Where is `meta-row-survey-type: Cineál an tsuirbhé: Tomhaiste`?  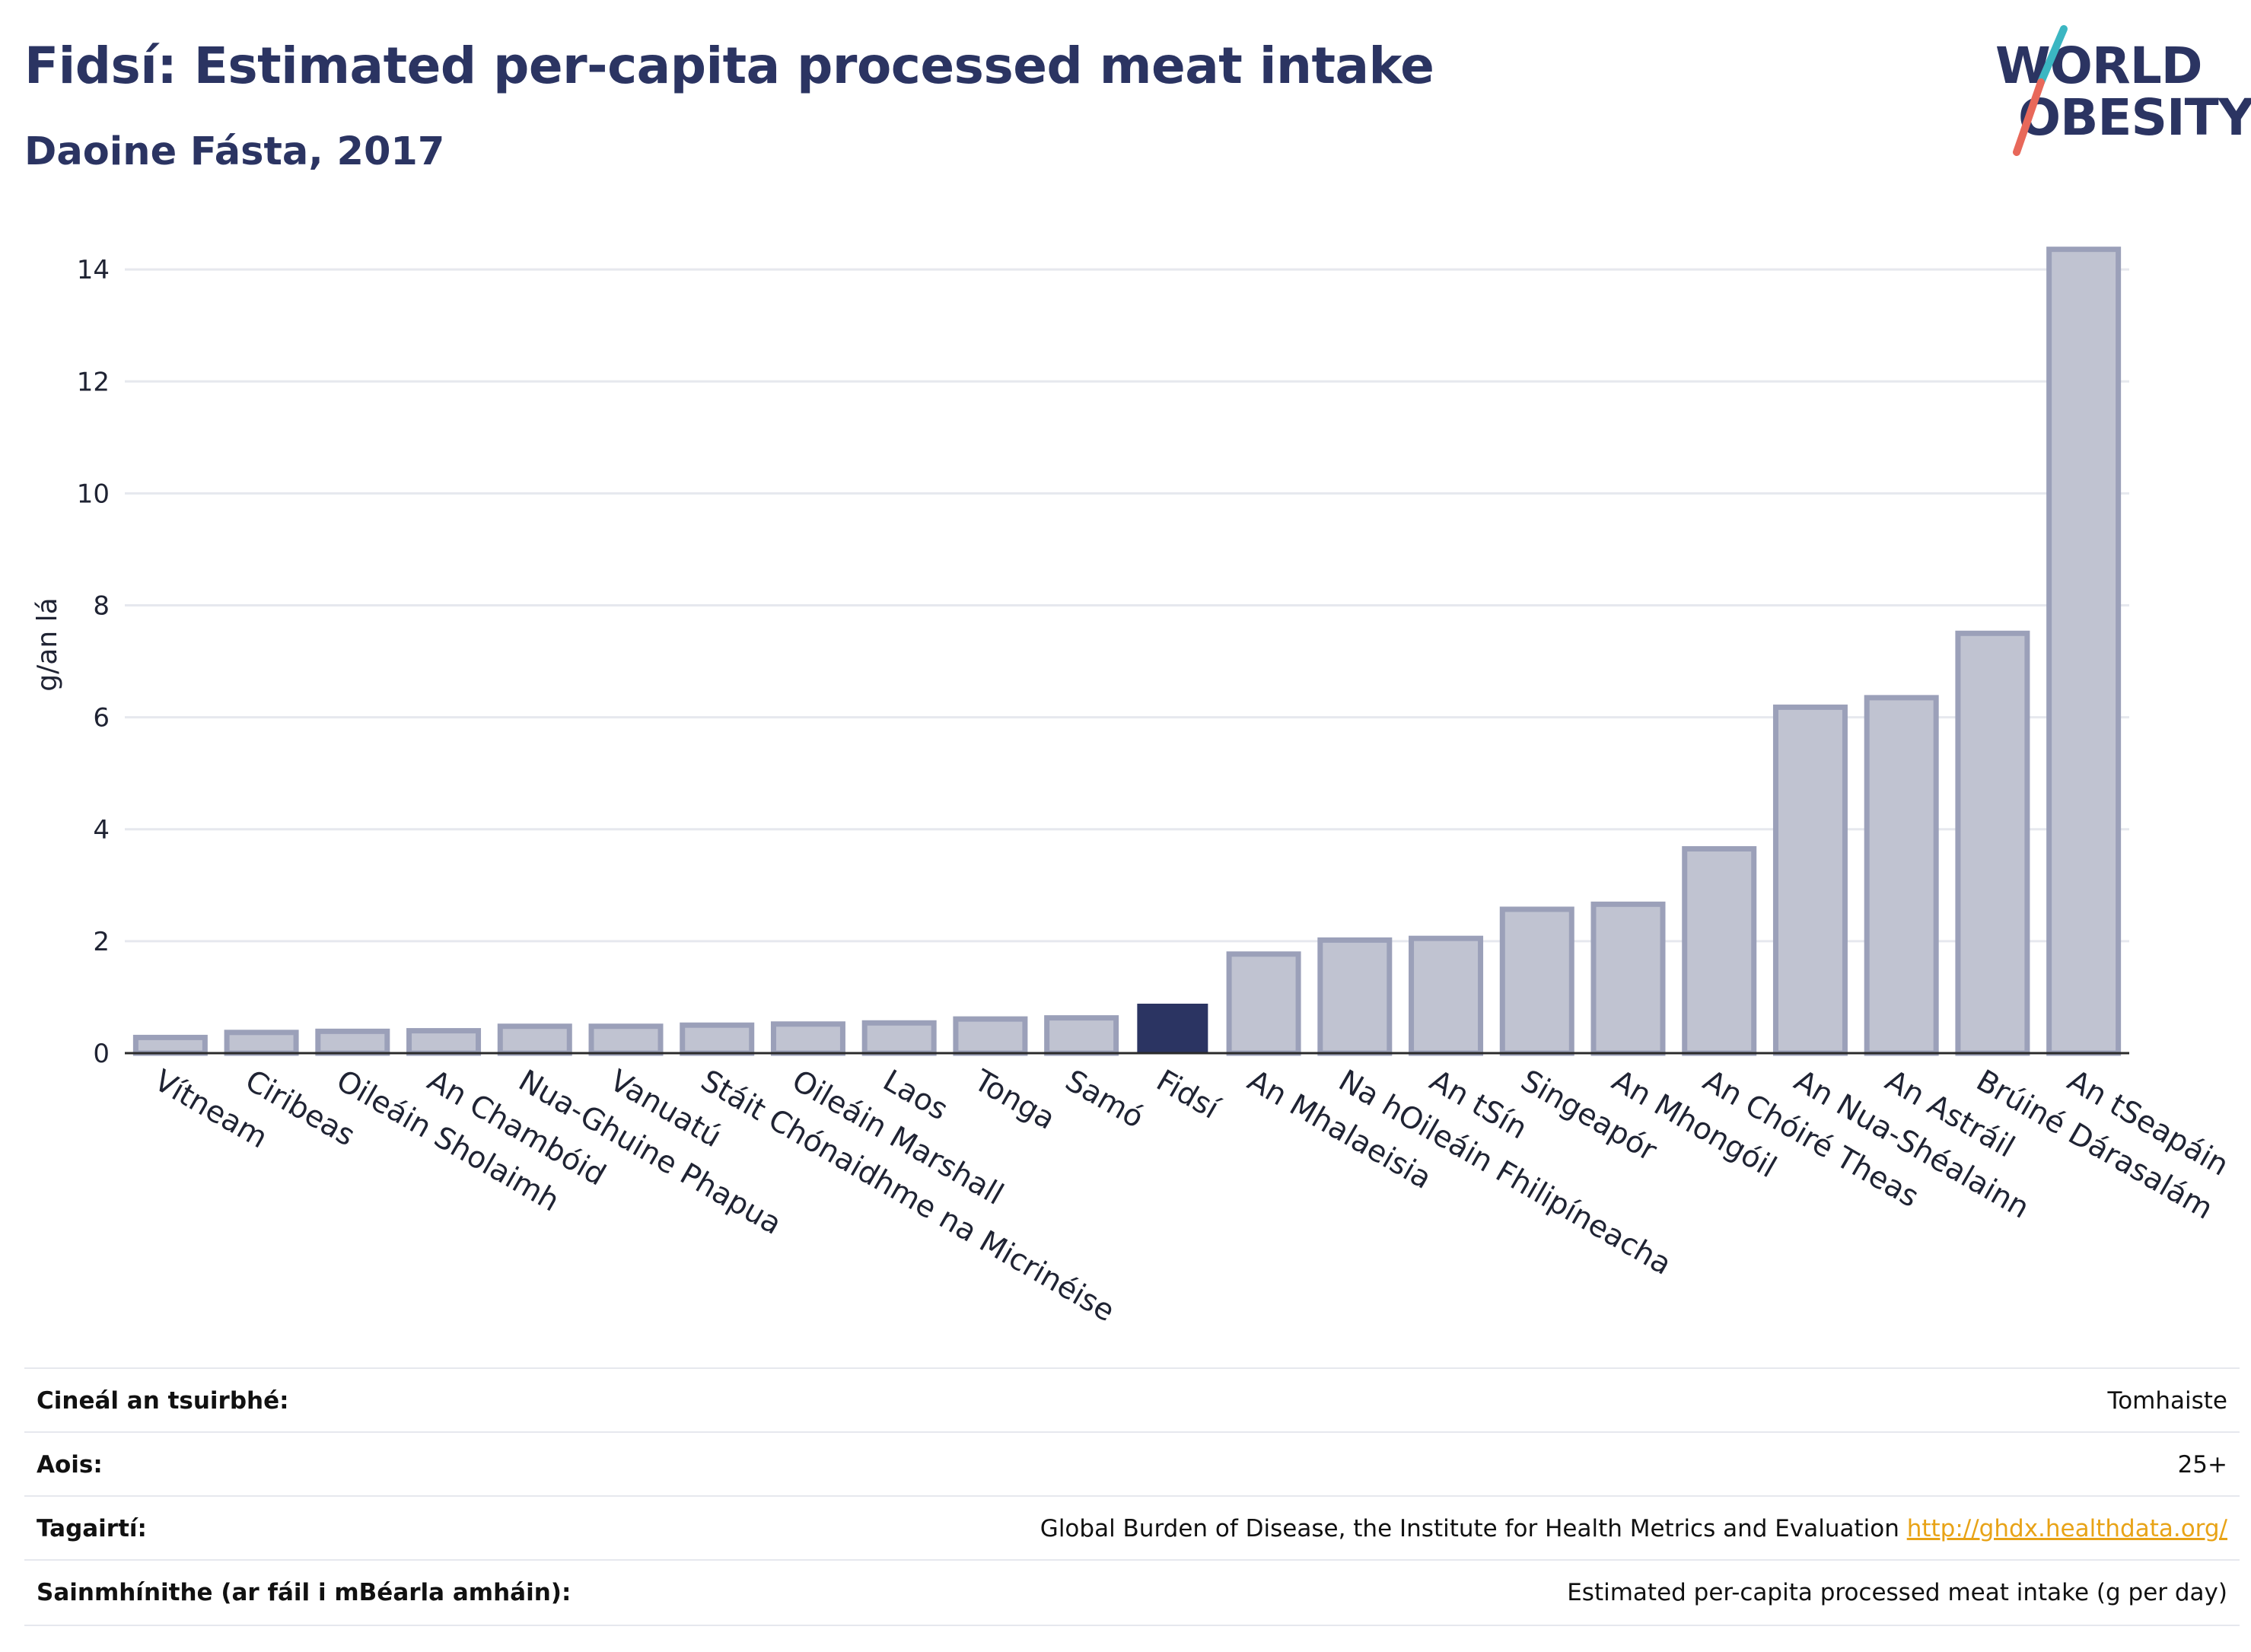 meta-row-survey-type: Cineál an tsuirbhé: Tomhaiste is located at coordinates (1132, 1400).